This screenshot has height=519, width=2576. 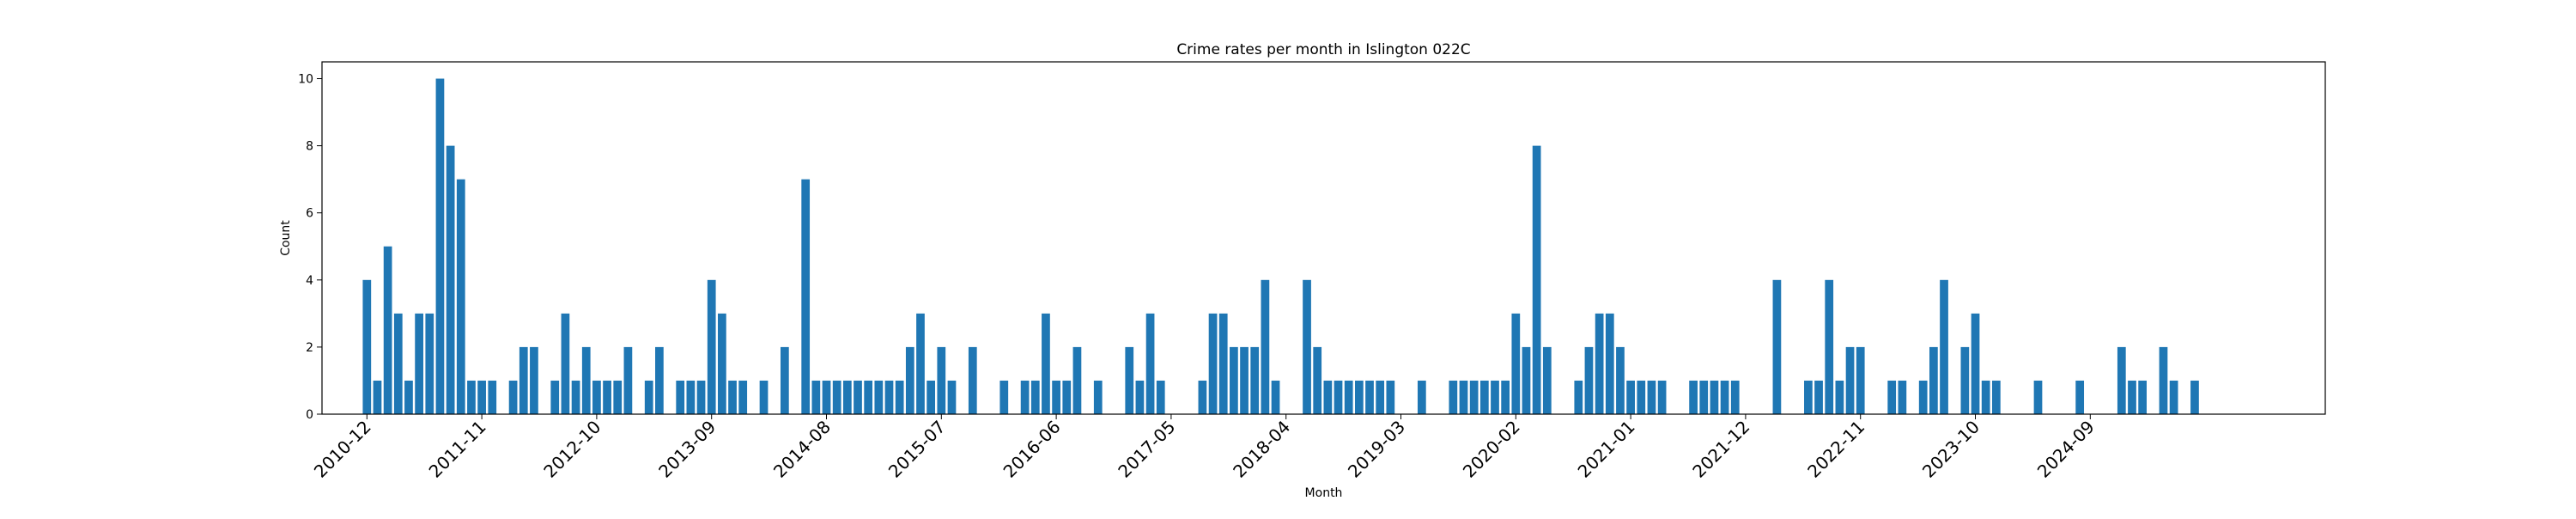 I want to click on y-axis-label: Count, so click(x=286, y=238).